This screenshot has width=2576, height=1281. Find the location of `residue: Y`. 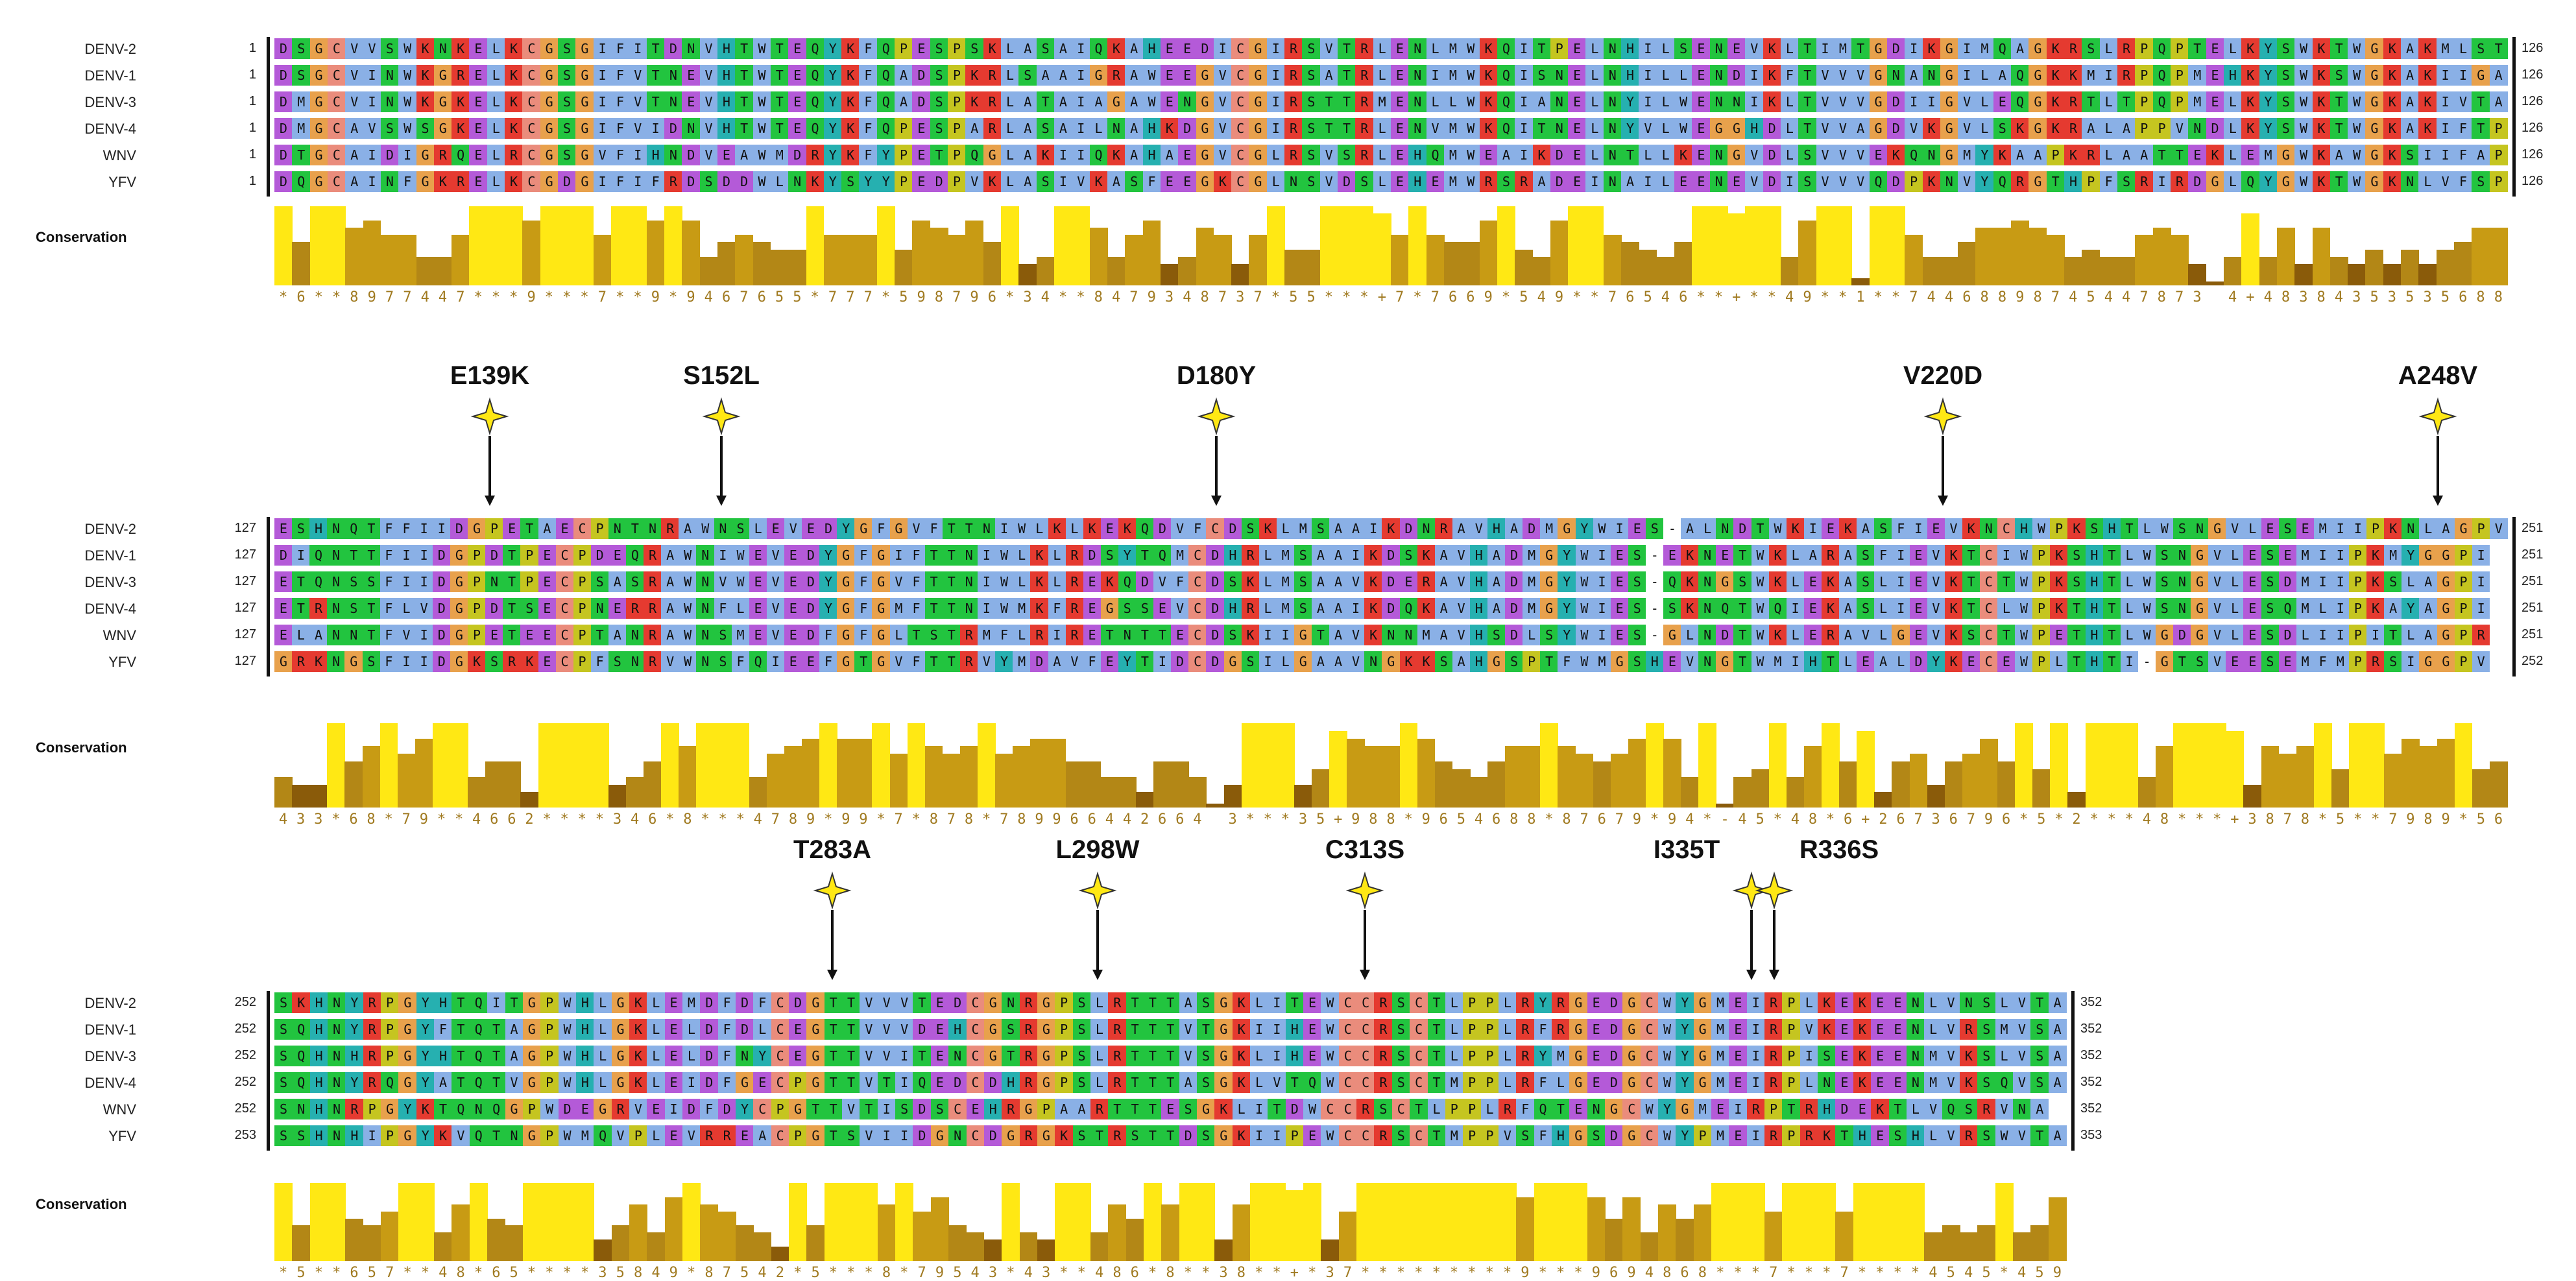

residue: Y is located at coordinates (1685, 1056).